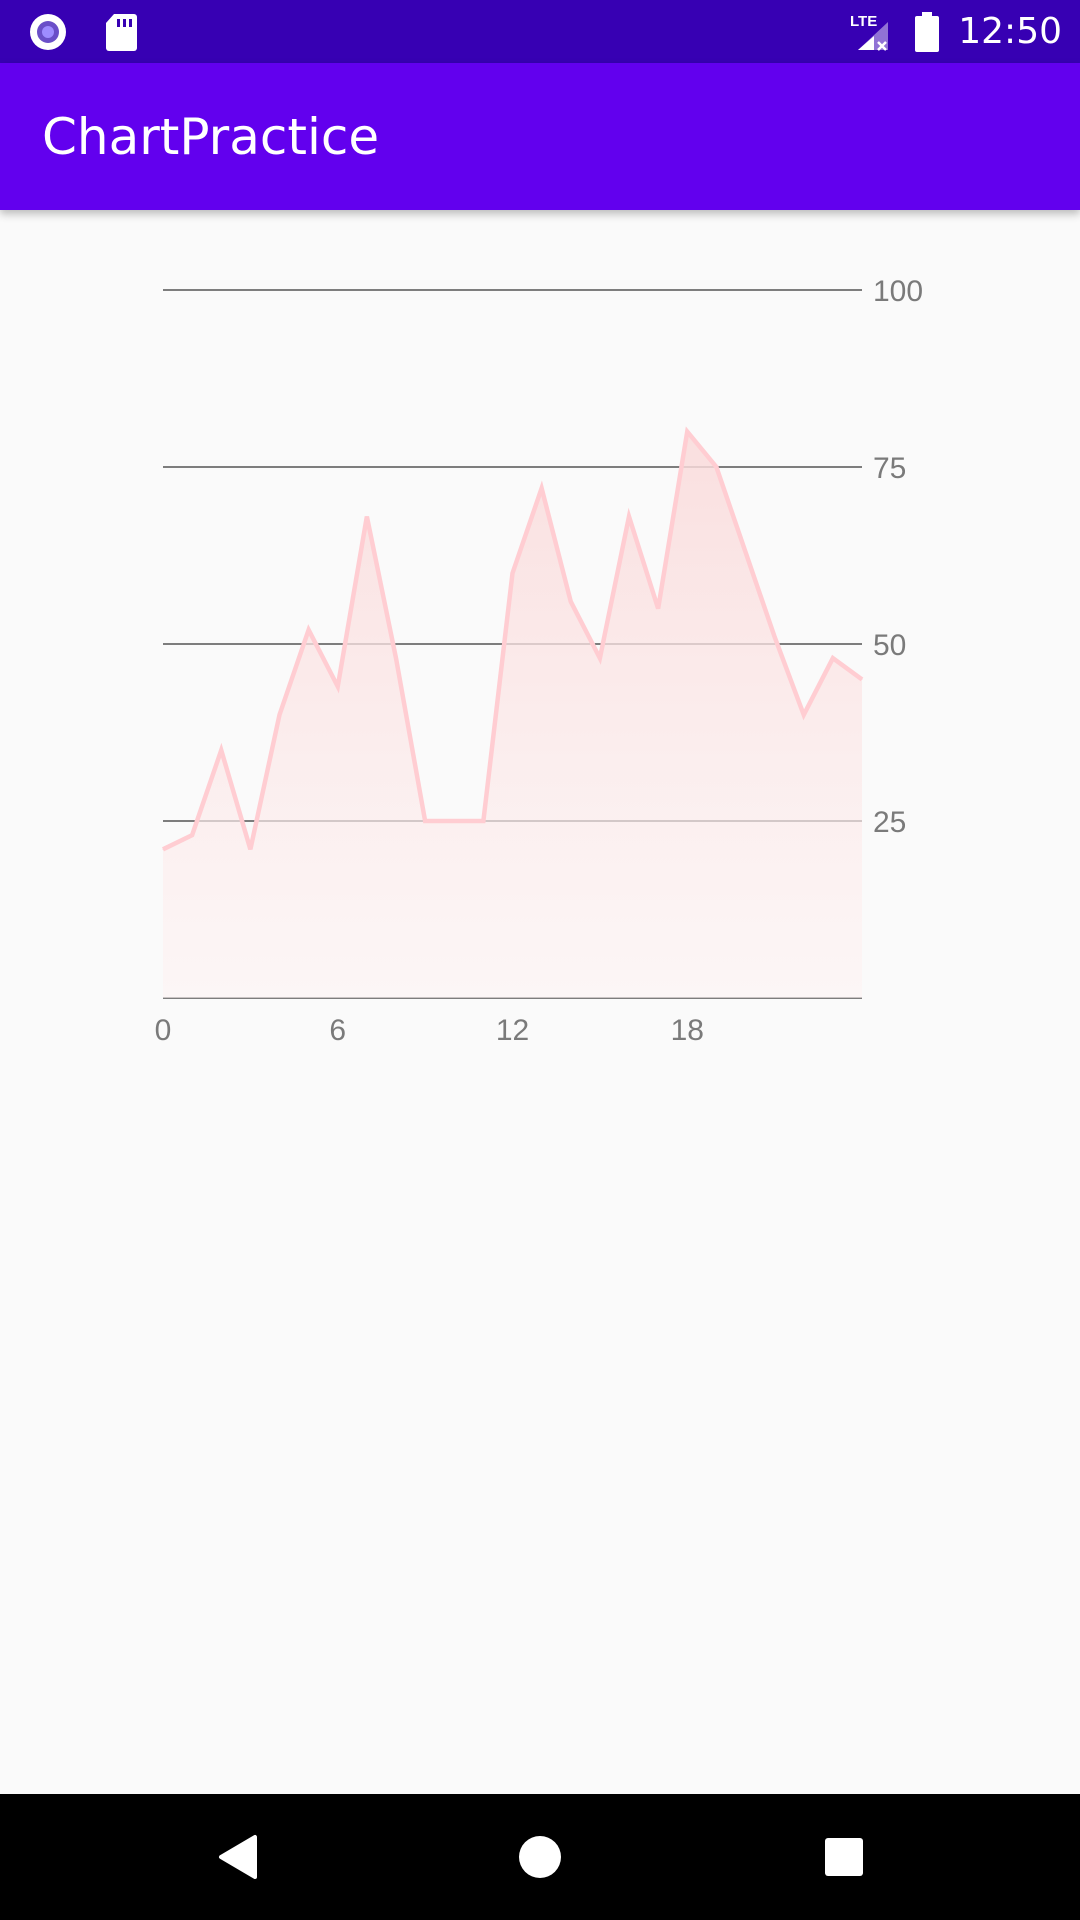  I want to click on y-tick-label: 25, so click(889, 822).